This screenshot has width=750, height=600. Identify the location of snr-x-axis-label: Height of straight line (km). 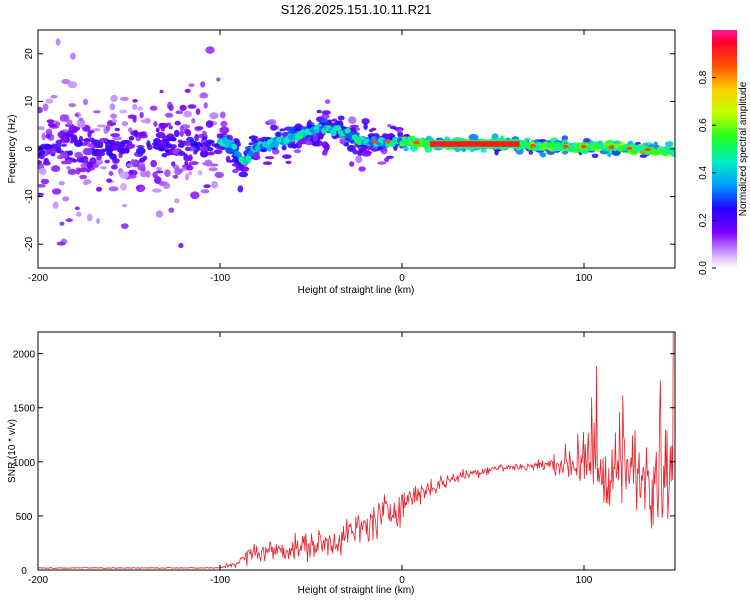
(356, 590).